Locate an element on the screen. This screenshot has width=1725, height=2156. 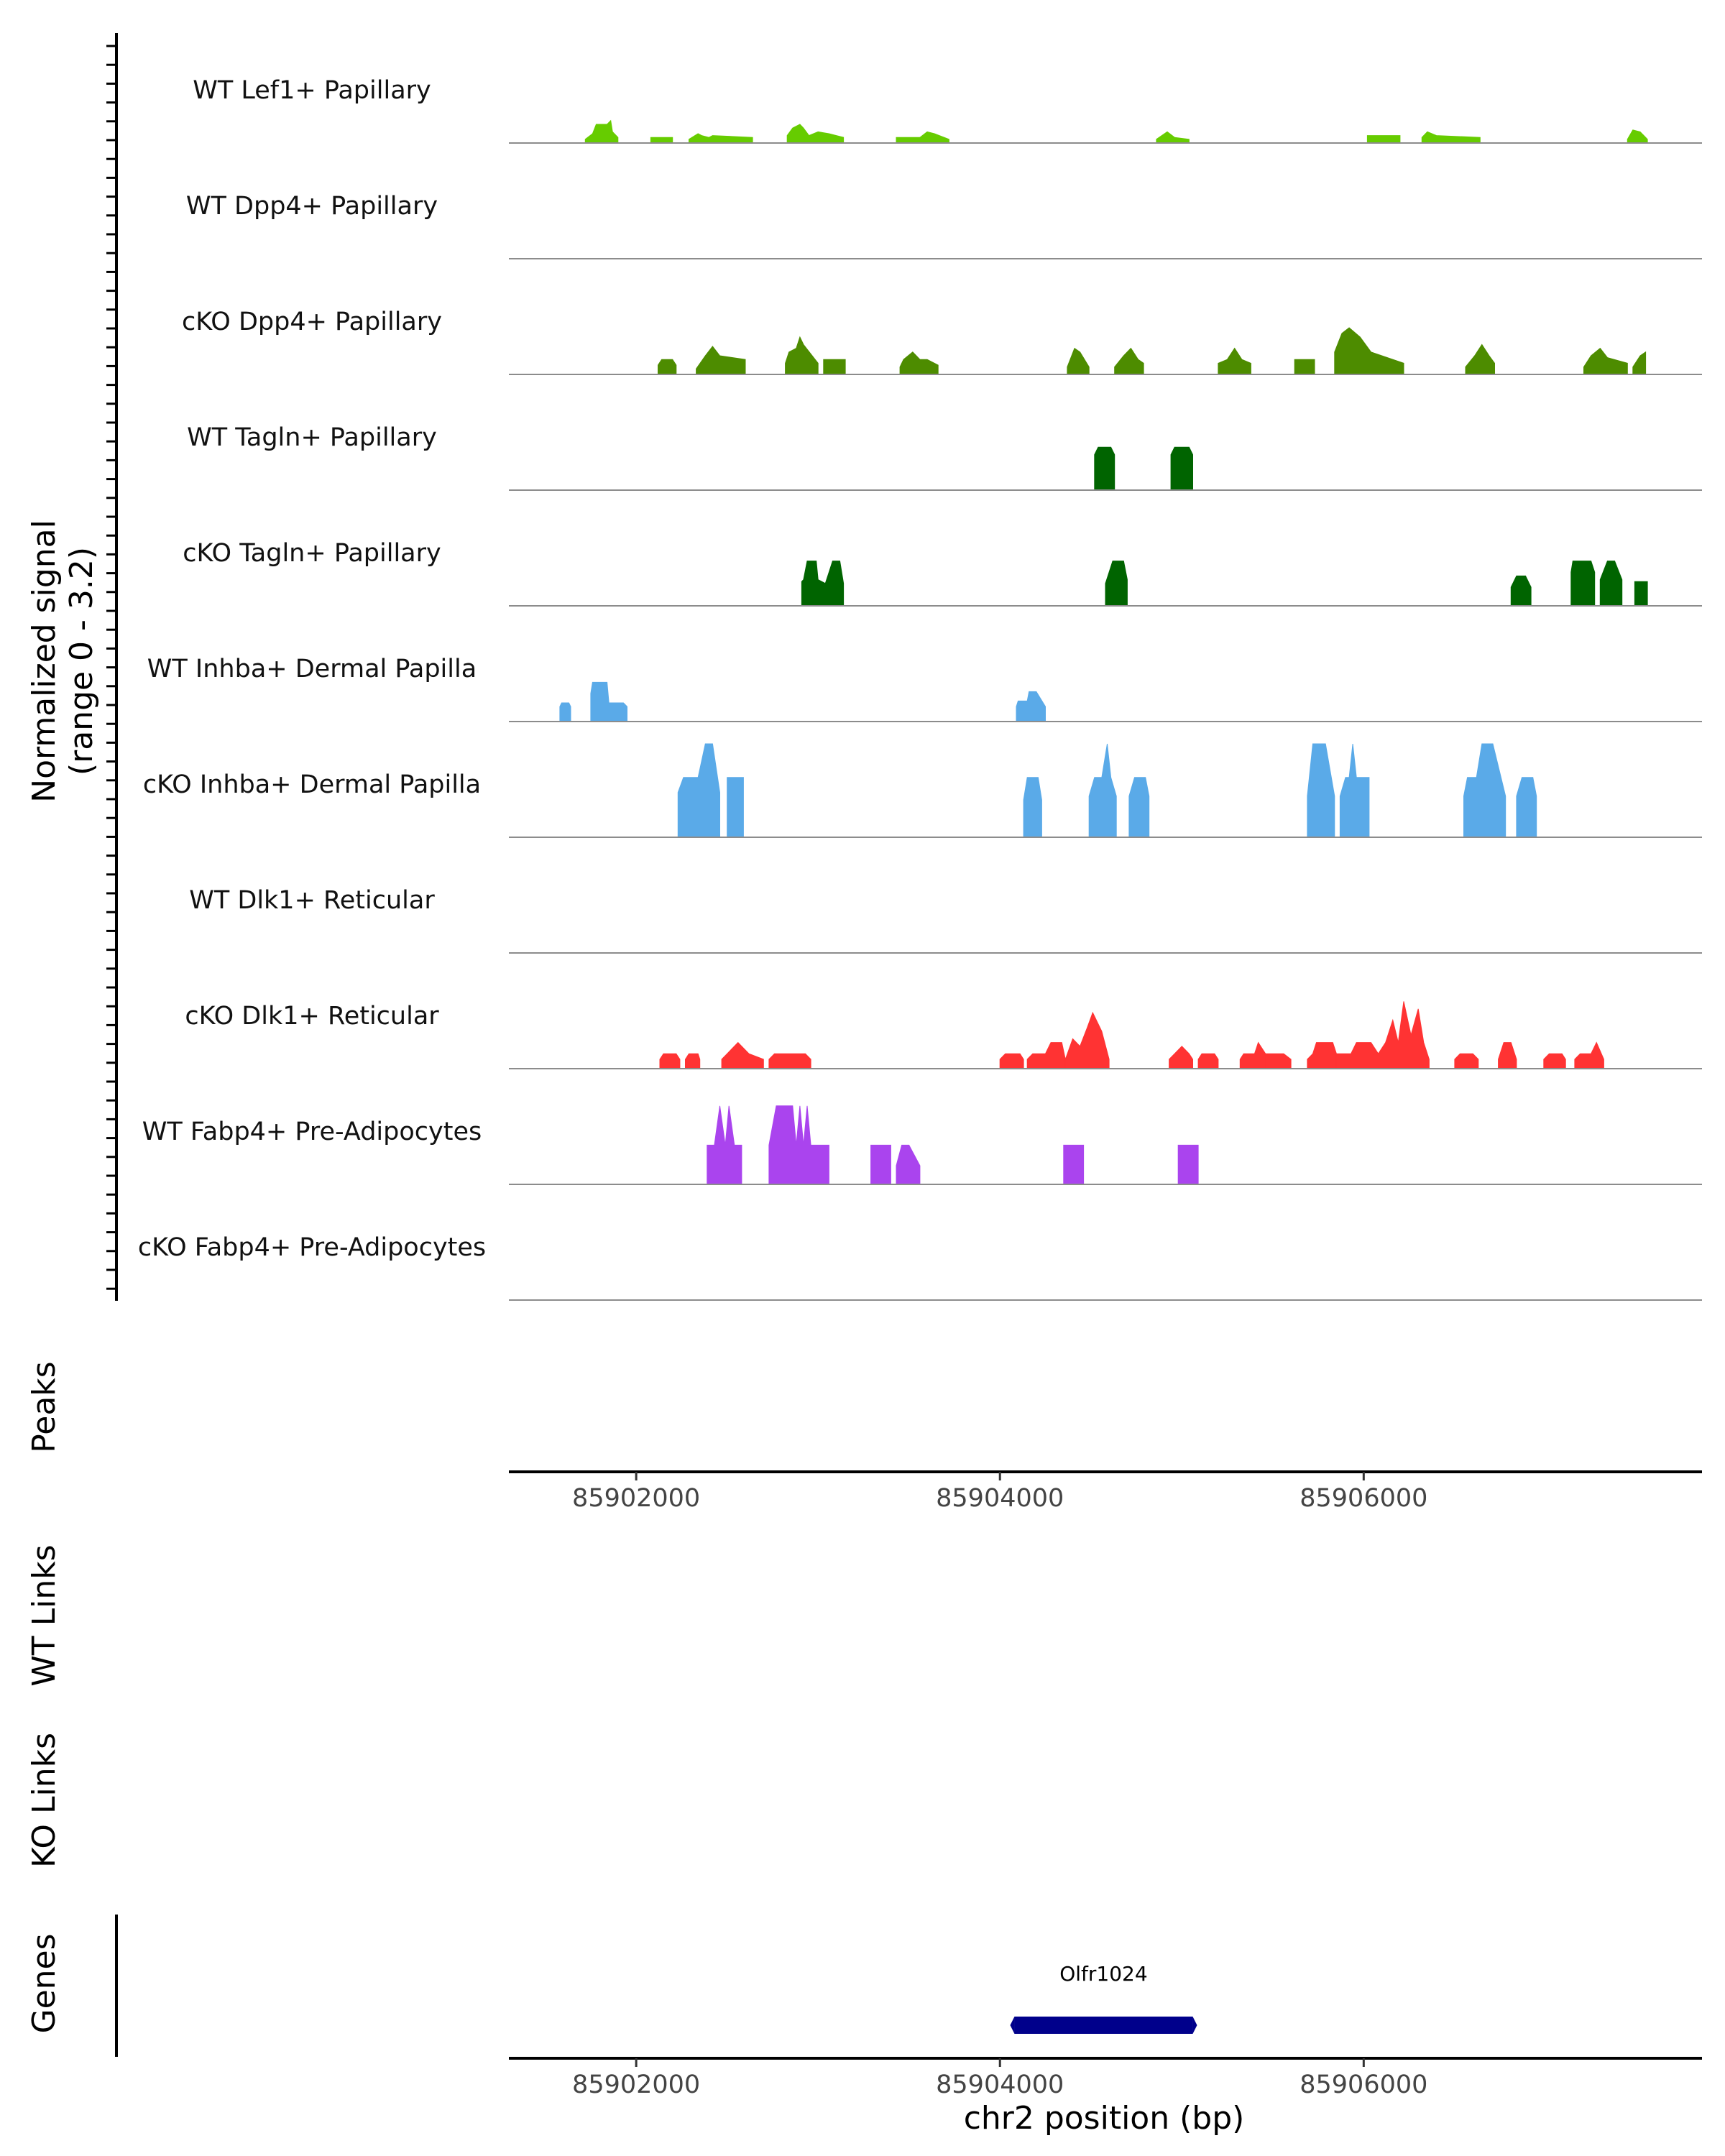
track-4: cKO Tagln+ Papillary is located at coordinates (942, 573).